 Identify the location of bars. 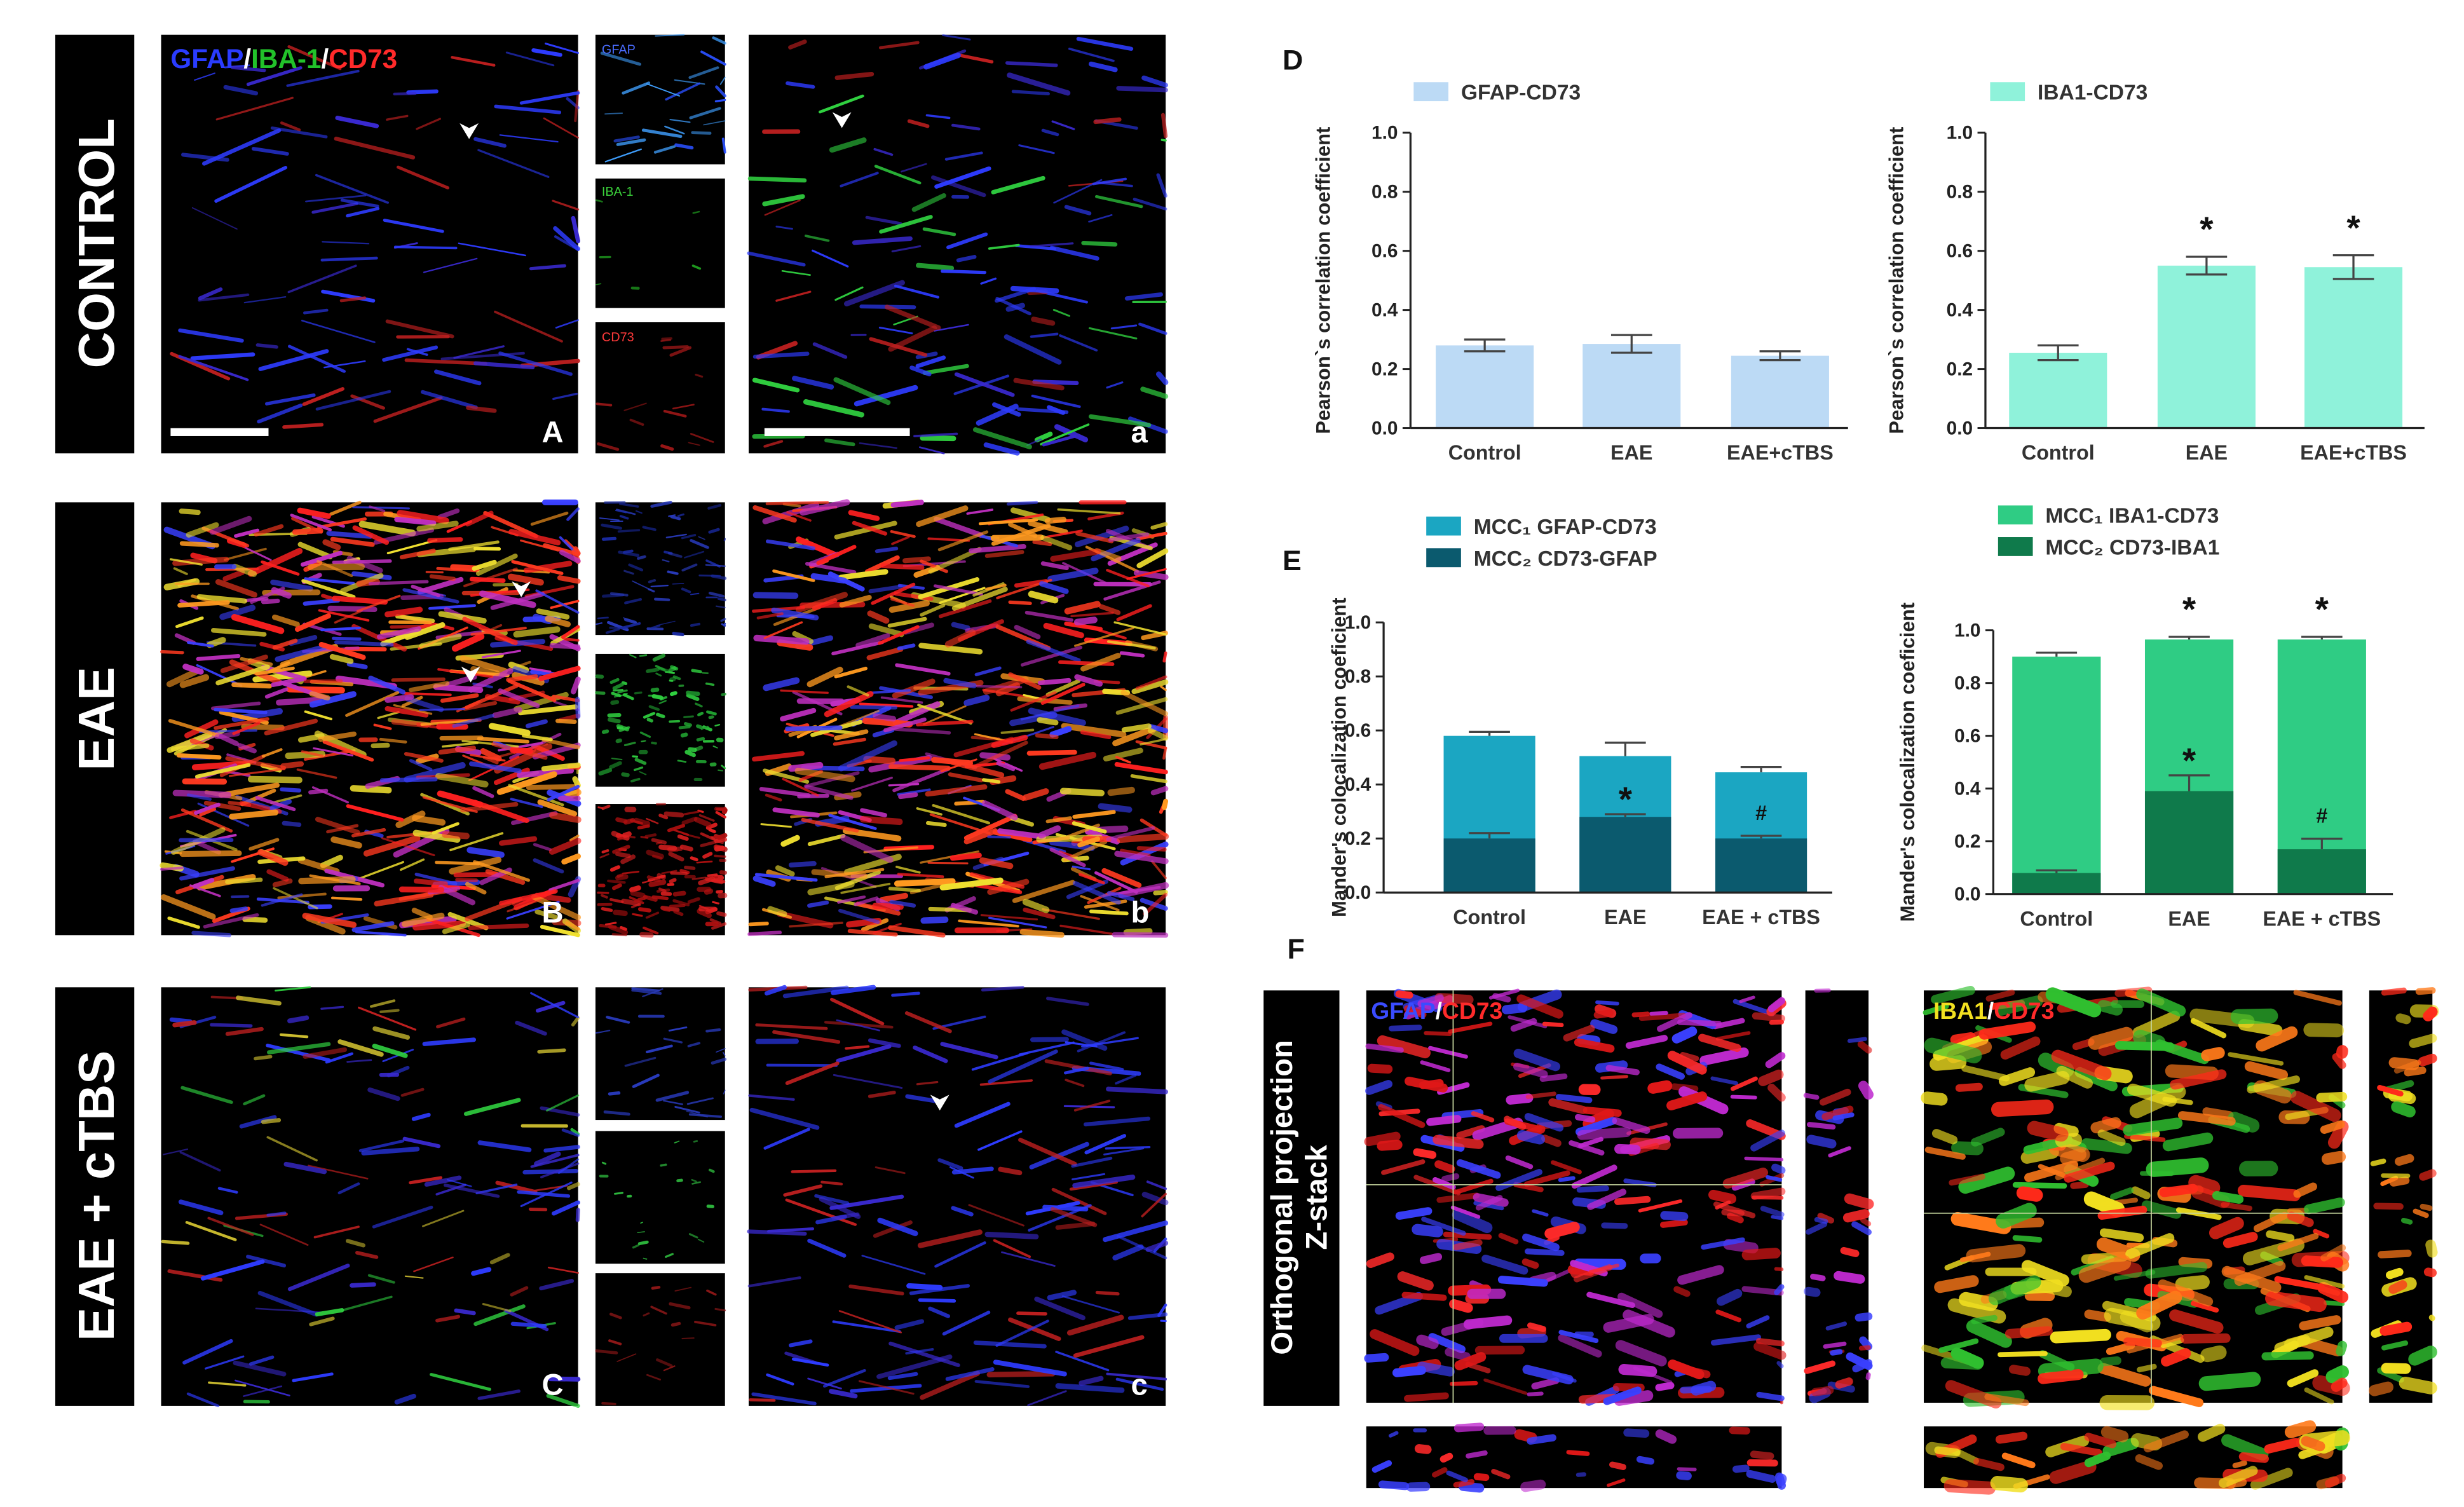
(1625, 812).